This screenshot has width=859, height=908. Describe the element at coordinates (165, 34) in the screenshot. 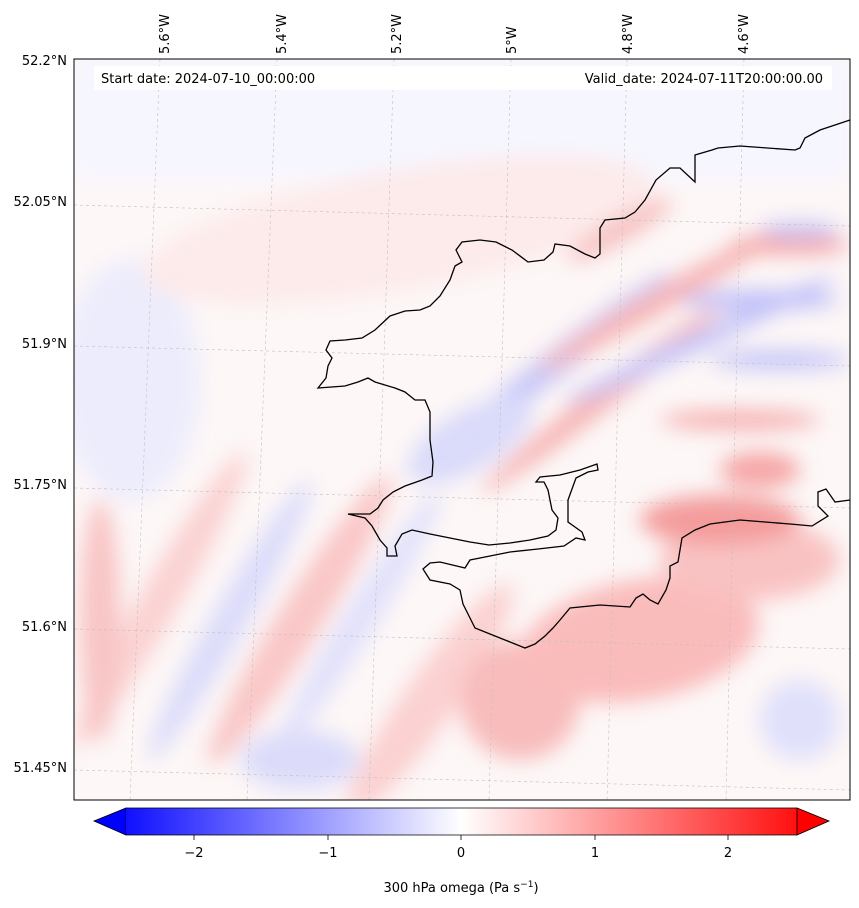

I see `lon-label: 5.6°W` at that location.